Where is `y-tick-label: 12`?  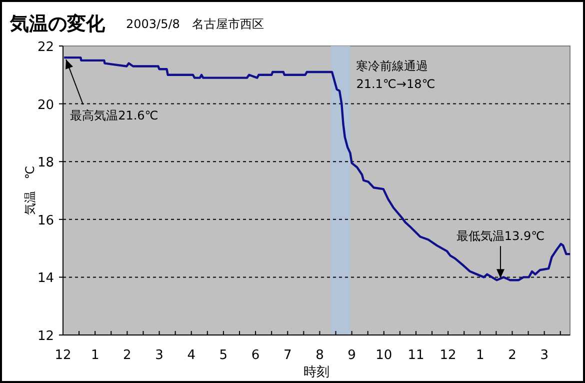 y-tick-label: 12 is located at coordinates (45, 336).